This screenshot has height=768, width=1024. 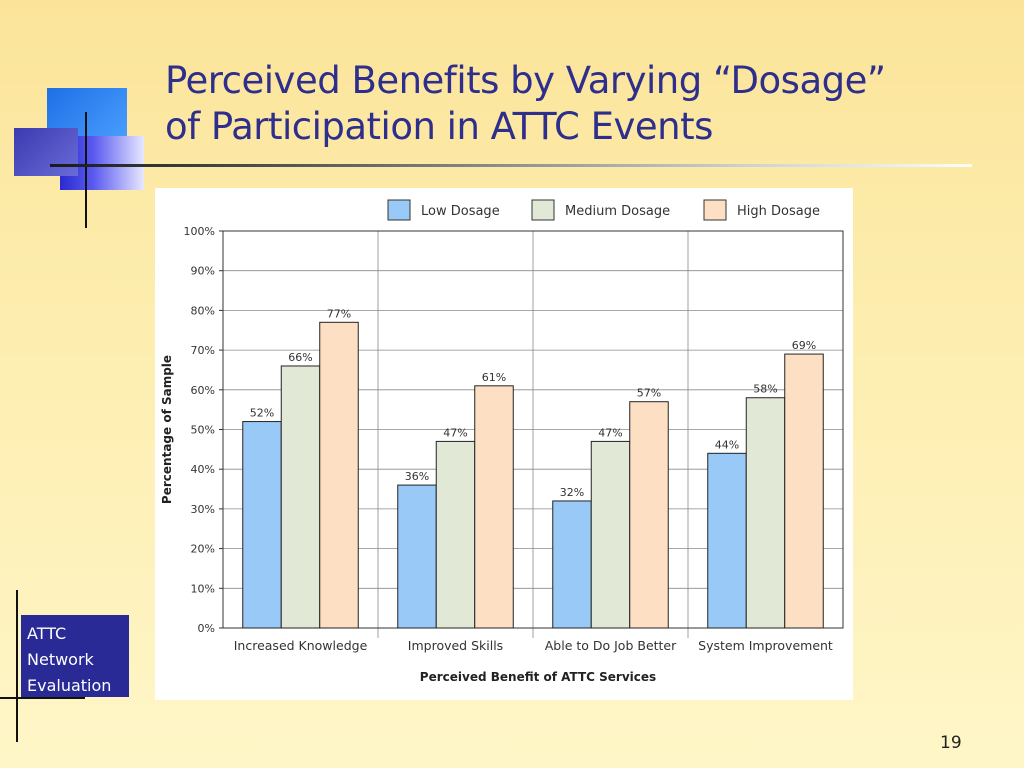 I want to click on page-number: 19, so click(x=951, y=743).